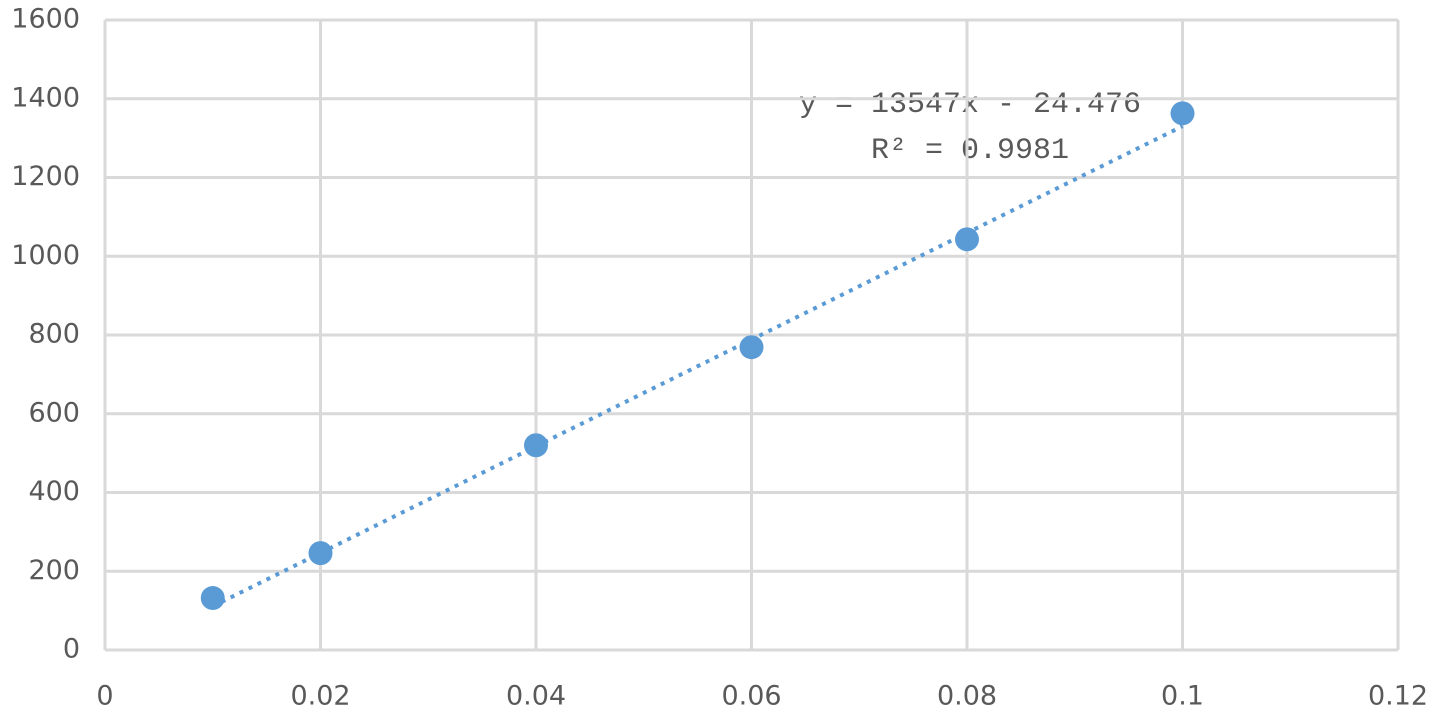 Image resolution: width=1438 pixels, height=716 pixels. I want to click on x-tick-label: 0, so click(104, 696).